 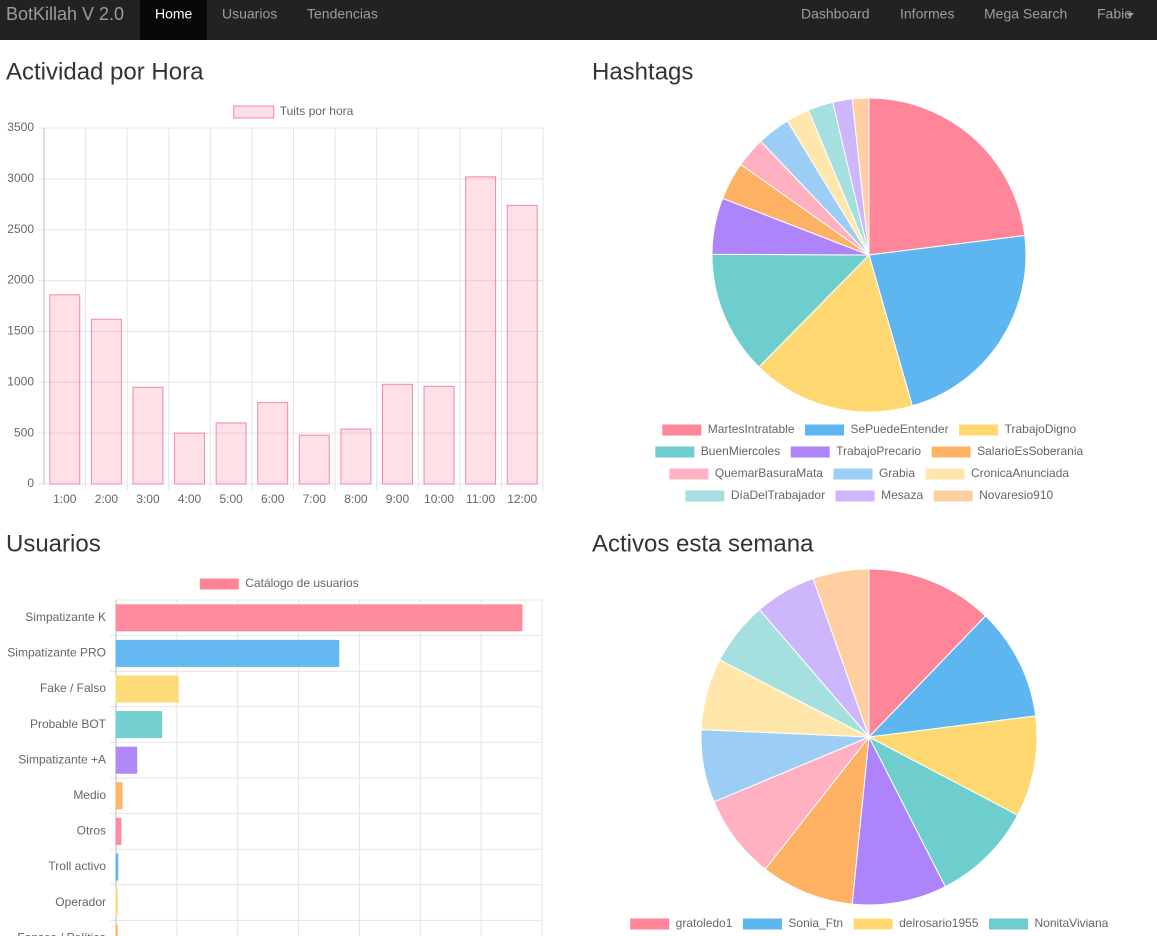 I want to click on section-title: Hashtags, so click(x=642, y=71).